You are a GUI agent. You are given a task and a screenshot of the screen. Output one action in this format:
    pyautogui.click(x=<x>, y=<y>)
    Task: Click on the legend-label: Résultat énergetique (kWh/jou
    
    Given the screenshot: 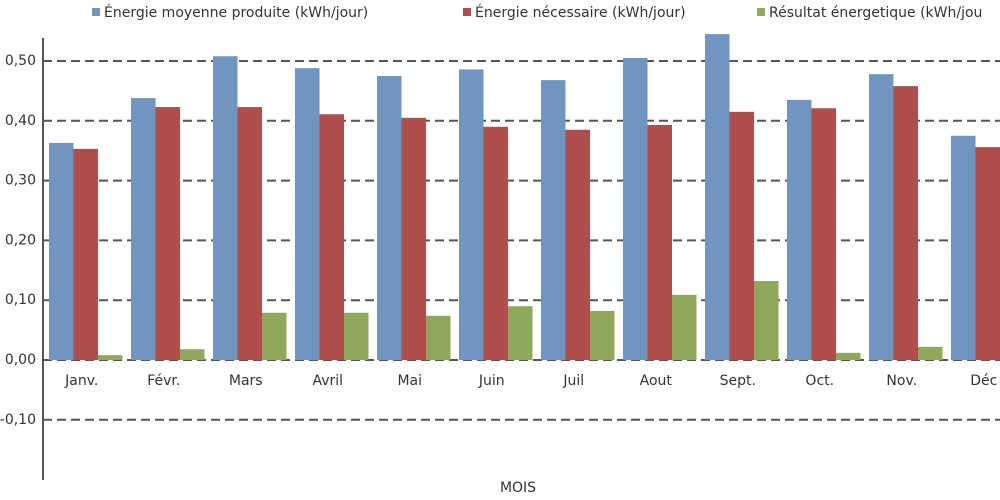 What is the action you would take?
    pyautogui.click(x=875, y=13)
    